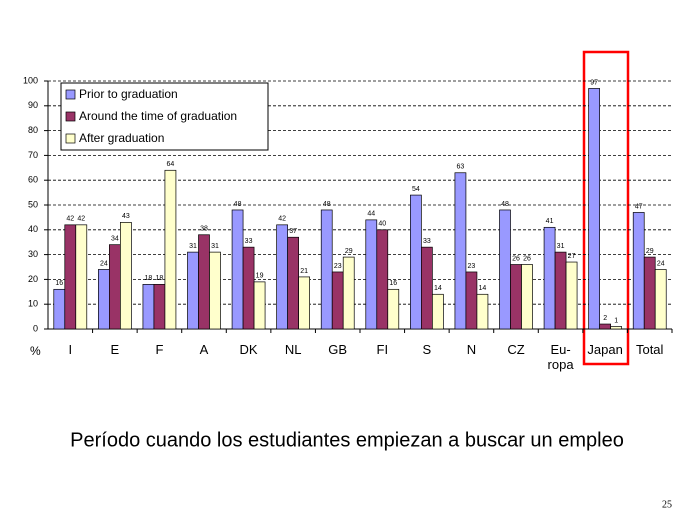 This screenshot has width=678, height=512. Describe the element at coordinates (128, 94) in the screenshot. I see `legend-label: Prior to graduation` at that location.